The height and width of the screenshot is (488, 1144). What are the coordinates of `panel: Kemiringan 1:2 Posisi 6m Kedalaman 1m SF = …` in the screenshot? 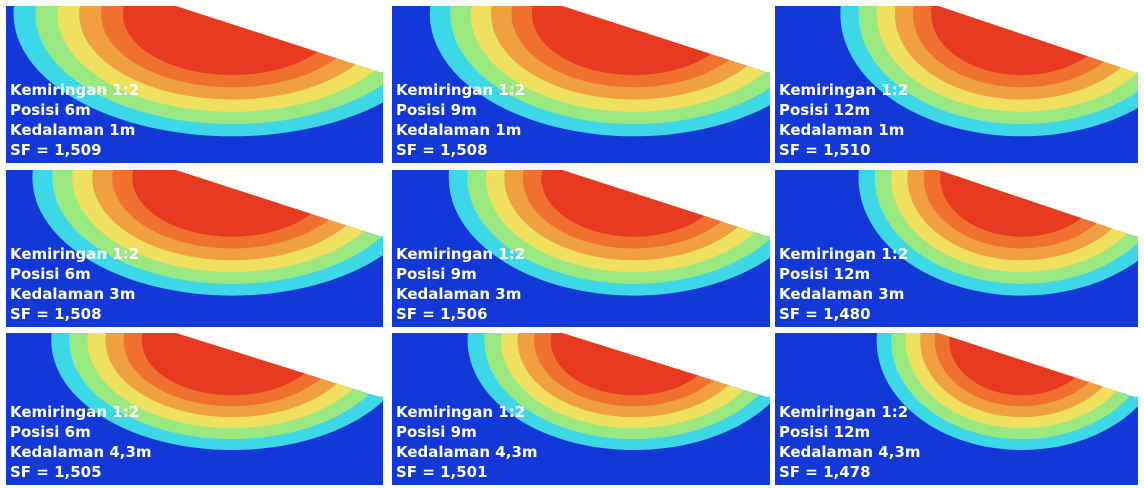 It's located at (194, 84).